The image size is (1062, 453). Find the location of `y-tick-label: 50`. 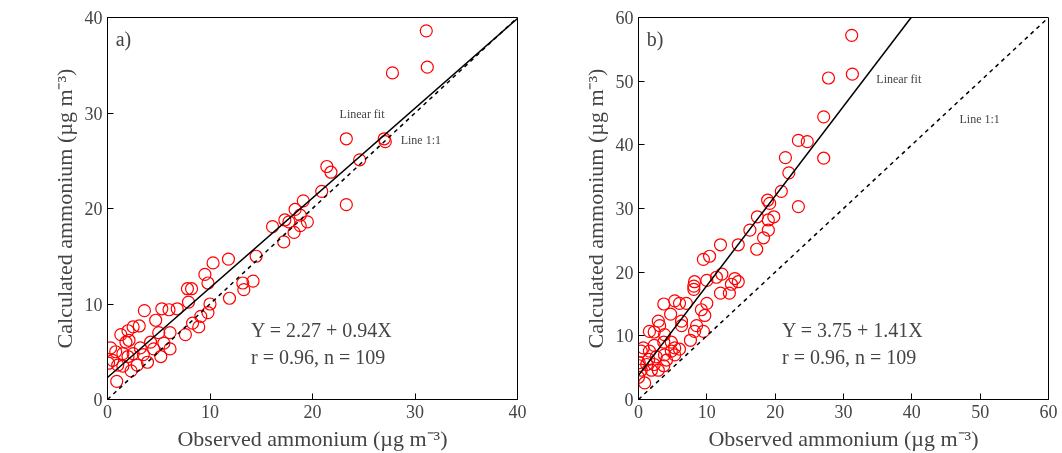

y-tick-label: 50 is located at coordinates (624, 81).